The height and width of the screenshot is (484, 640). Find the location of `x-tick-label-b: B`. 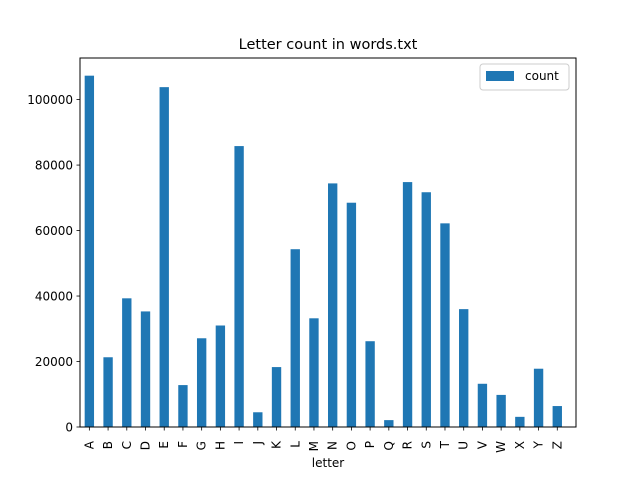

x-tick-label-b: B is located at coordinates (108, 445).